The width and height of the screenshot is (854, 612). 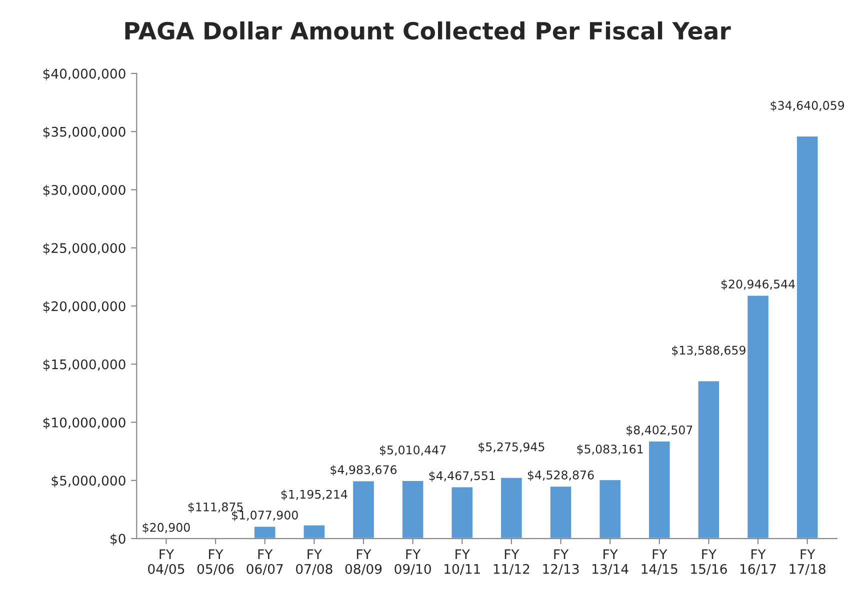 I want to click on y-tick-label: $15,000,000, so click(x=84, y=365).